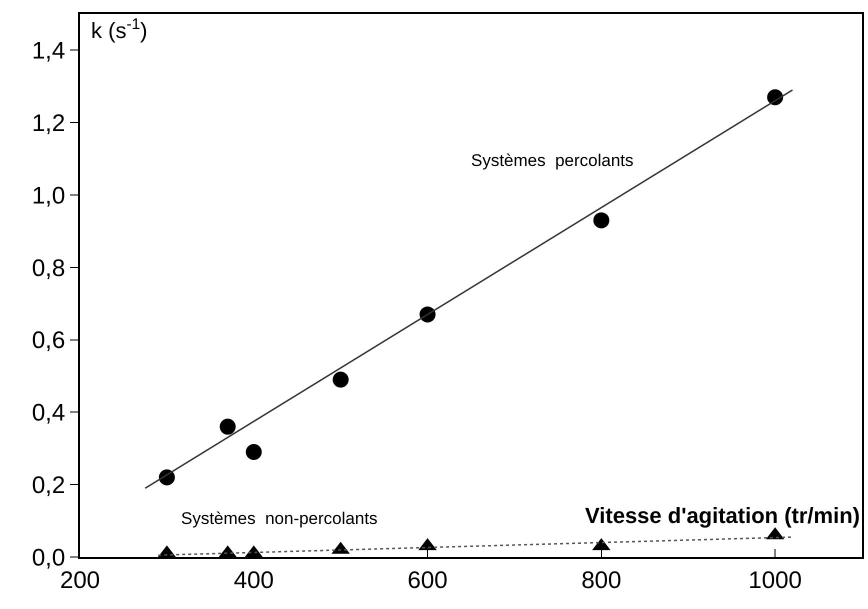 The height and width of the screenshot is (609, 868). What do you see at coordinates (49, 485) in the screenshot?
I see `y-tick-label: 0,2` at bounding box center [49, 485].